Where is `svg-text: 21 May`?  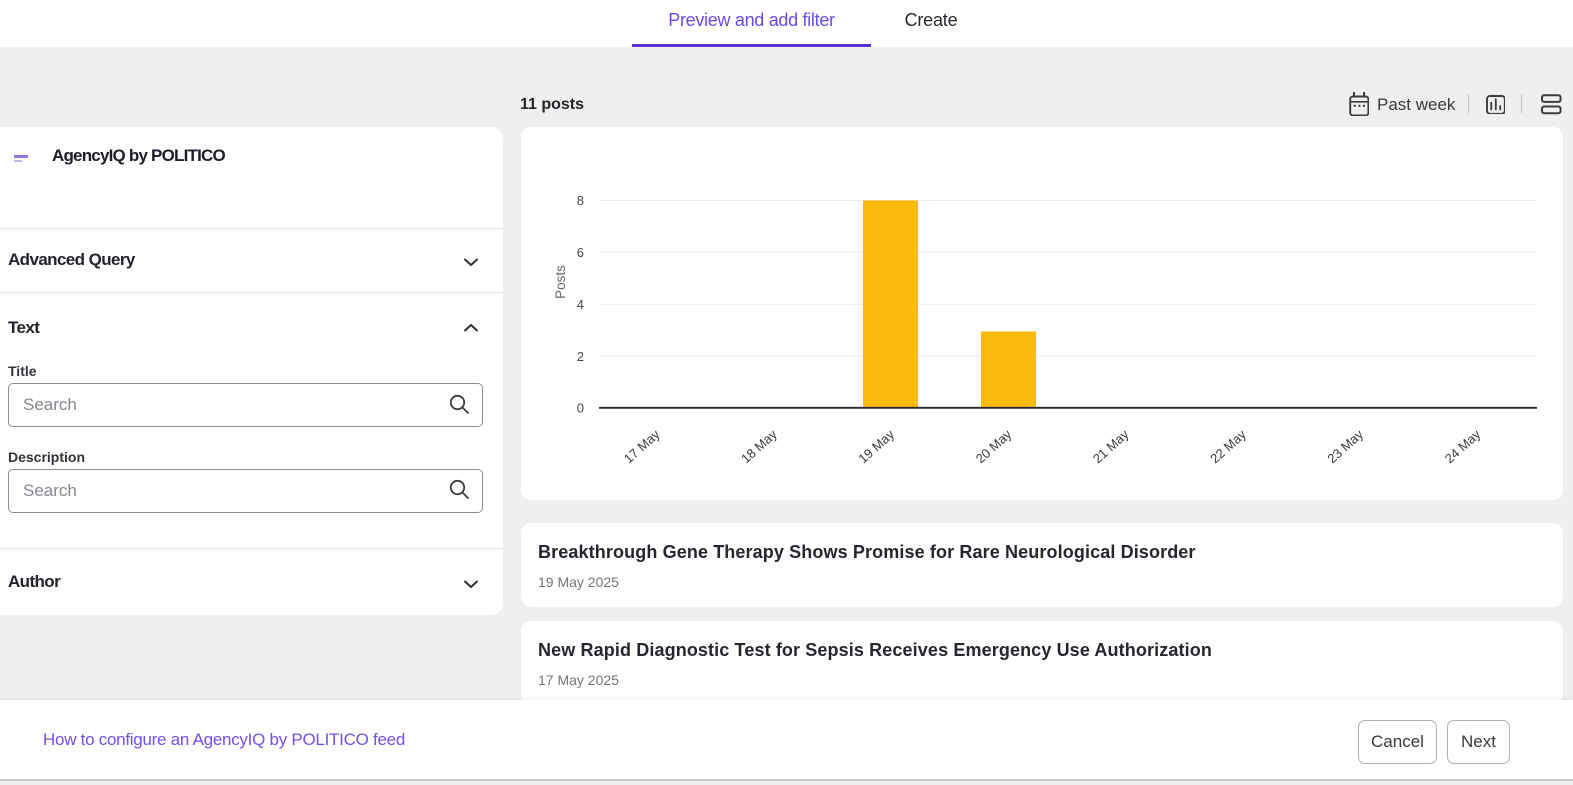 svg-text: 21 May is located at coordinates (1111, 446).